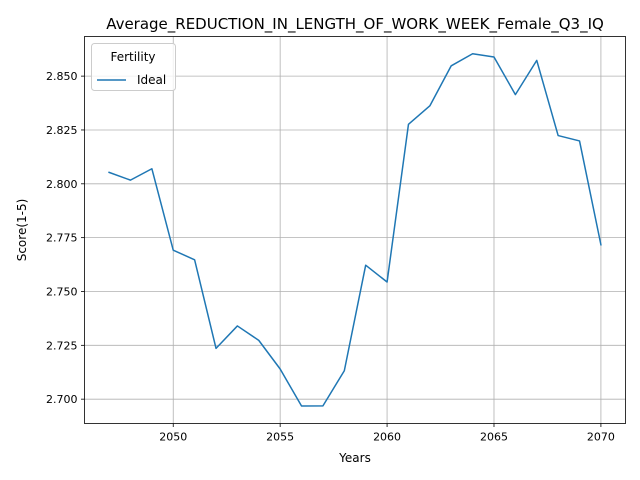 This screenshot has width=640, height=480. I want to click on x-tick-label: 2050, so click(173, 437).